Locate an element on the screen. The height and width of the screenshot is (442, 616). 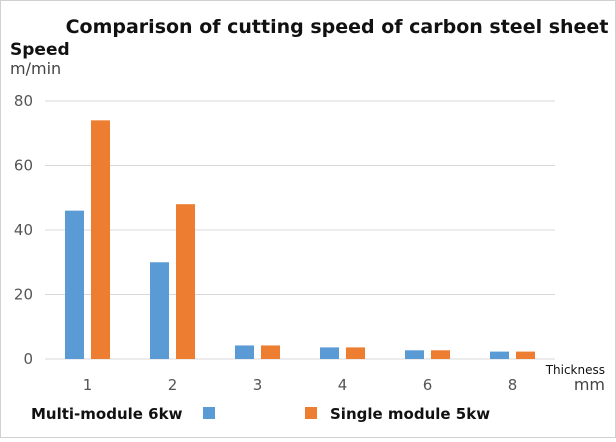
y-tick-label: 0 is located at coordinates (28, 359).